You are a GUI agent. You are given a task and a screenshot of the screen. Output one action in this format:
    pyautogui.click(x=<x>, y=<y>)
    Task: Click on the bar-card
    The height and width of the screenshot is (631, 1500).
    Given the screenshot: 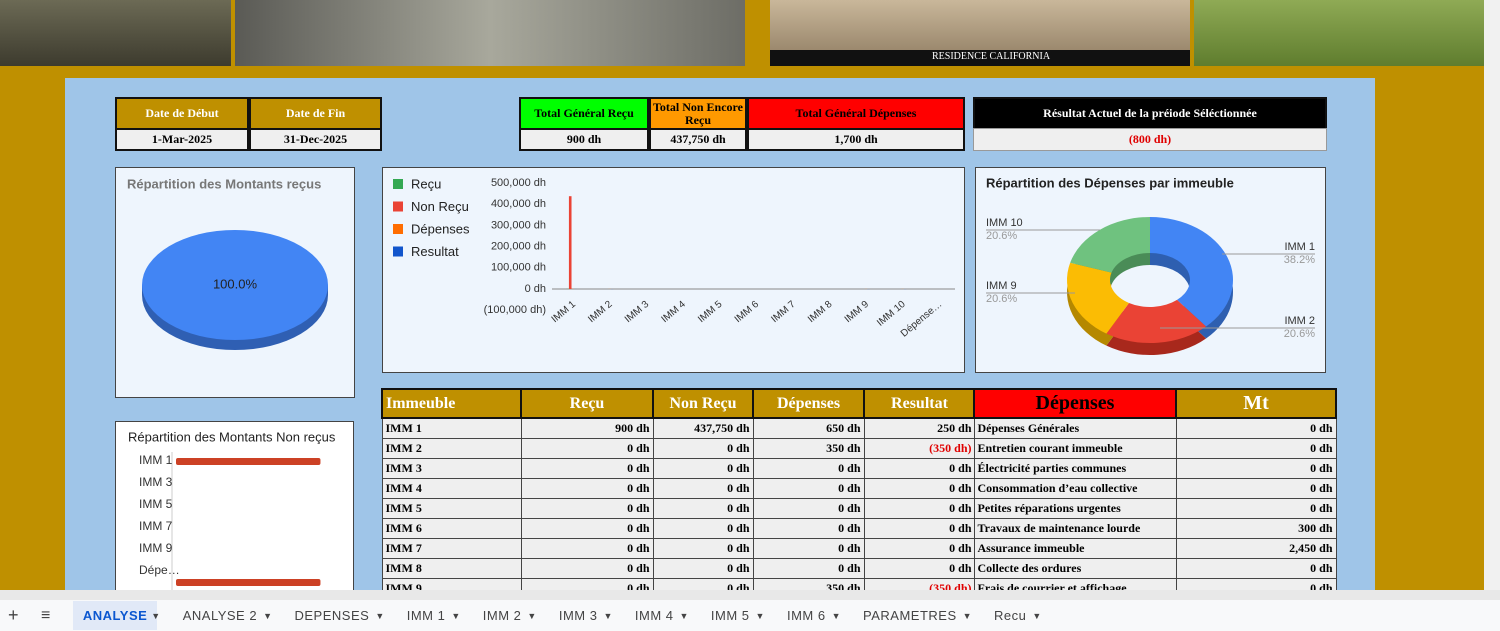 What is the action you would take?
    pyautogui.click(x=673, y=270)
    